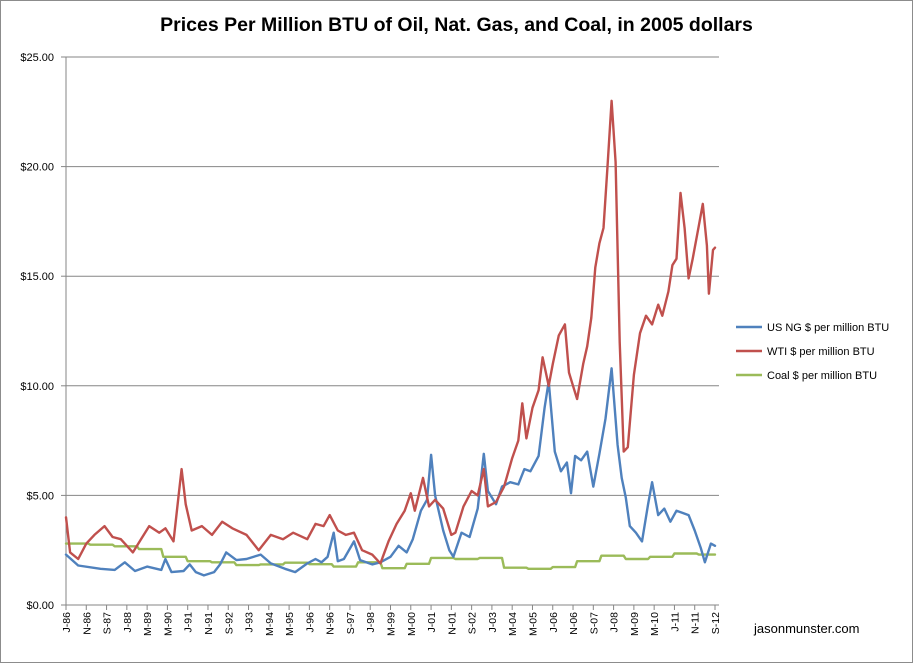 Image resolution: width=913 pixels, height=663 pixels. Describe the element at coordinates (37, 168) in the screenshot. I see `y-tick-label: $20.00` at that location.